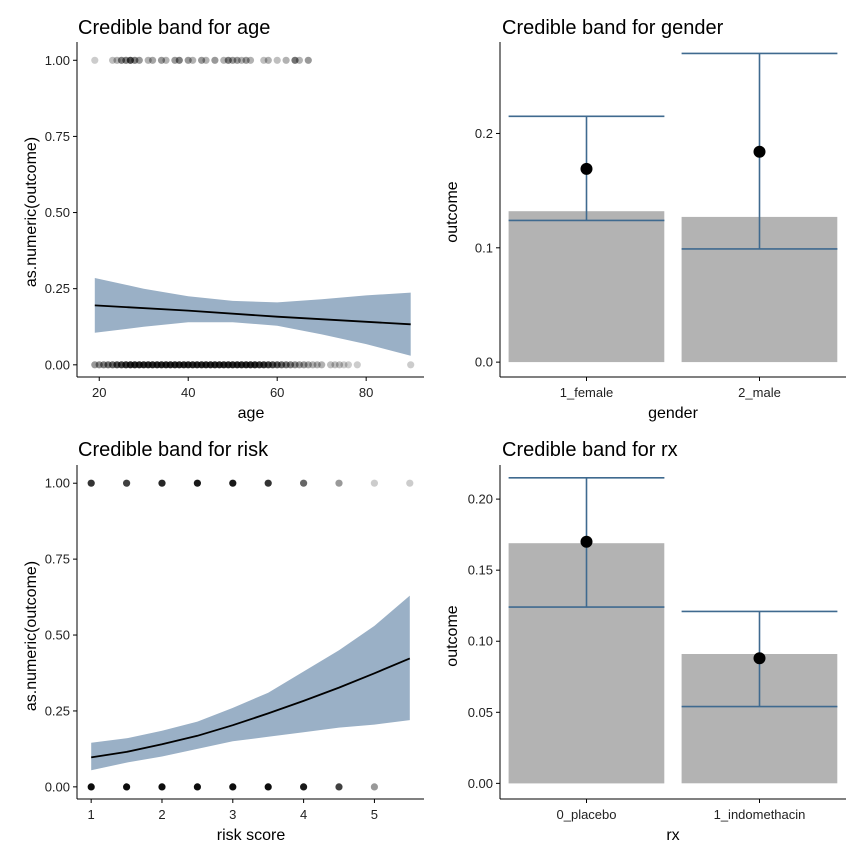  What do you see at coordinates (251, 835) in the screenshot?
I see `panel-risk-xlabel: risk score` at bounding box center [251, 835].